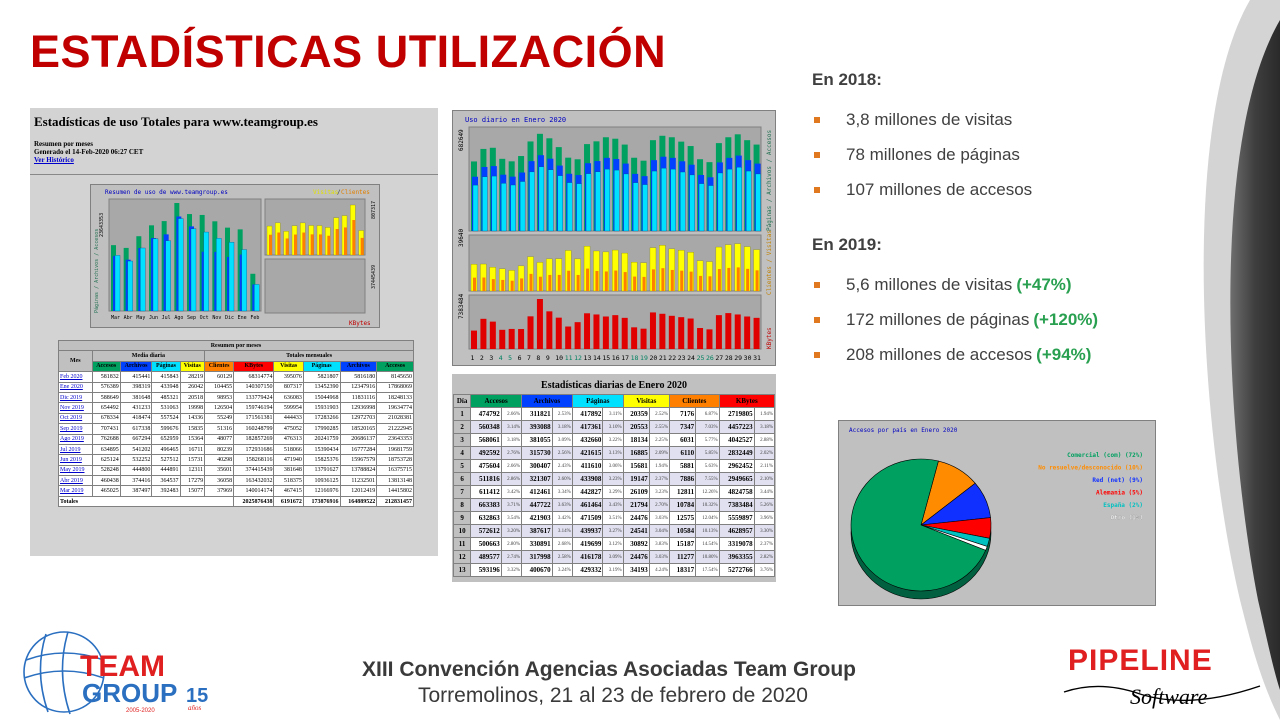 This screenshot has height=720, width=1280. Describe the element at coordinates (192, 429) in the screenshot. I see `table-cell: 15835` at that location.